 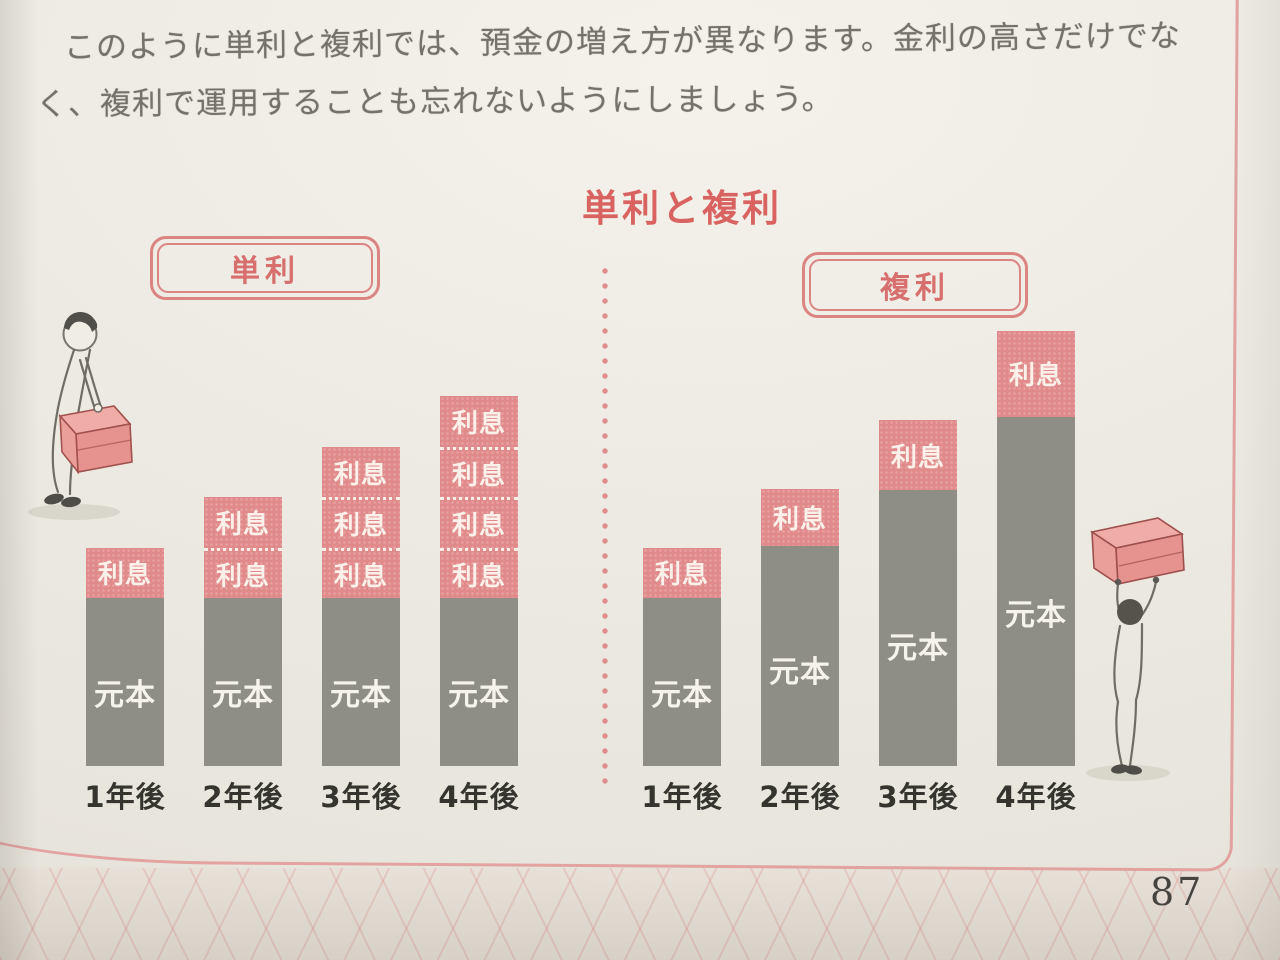 I want to click on torso-back-line, so click(x=84, y=382).